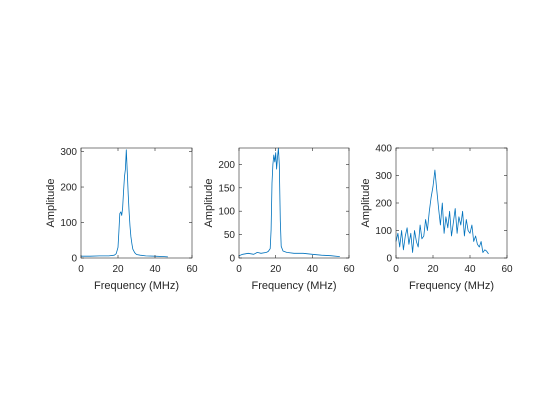 The image size is (560, 420). I want to click on y-tick-label: 150, so click(226, 188).